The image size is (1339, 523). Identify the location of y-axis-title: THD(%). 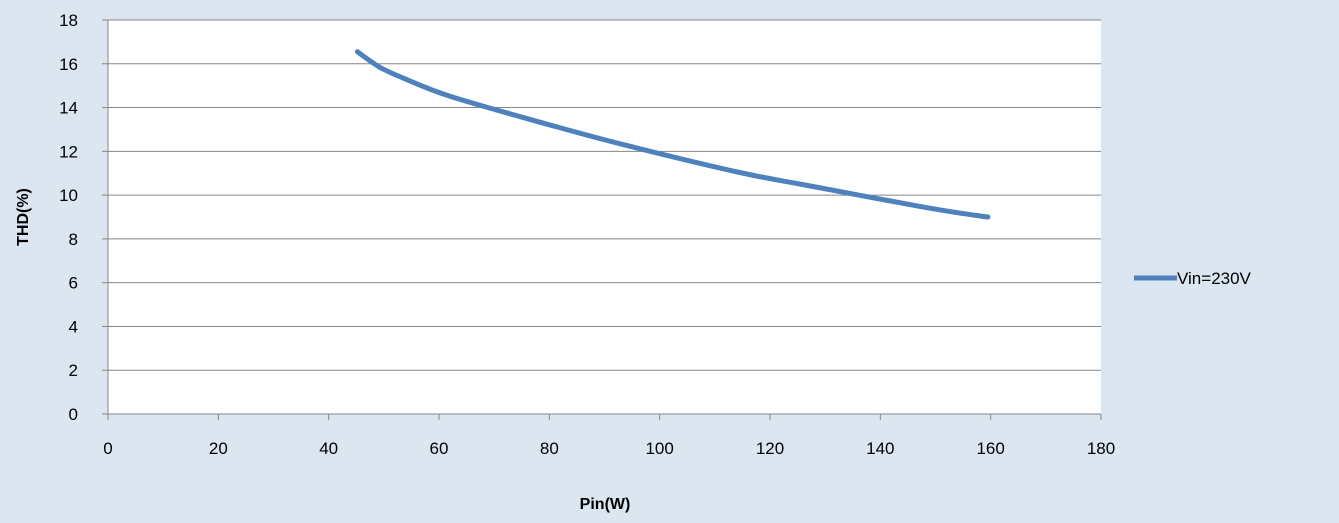
(23, 217).